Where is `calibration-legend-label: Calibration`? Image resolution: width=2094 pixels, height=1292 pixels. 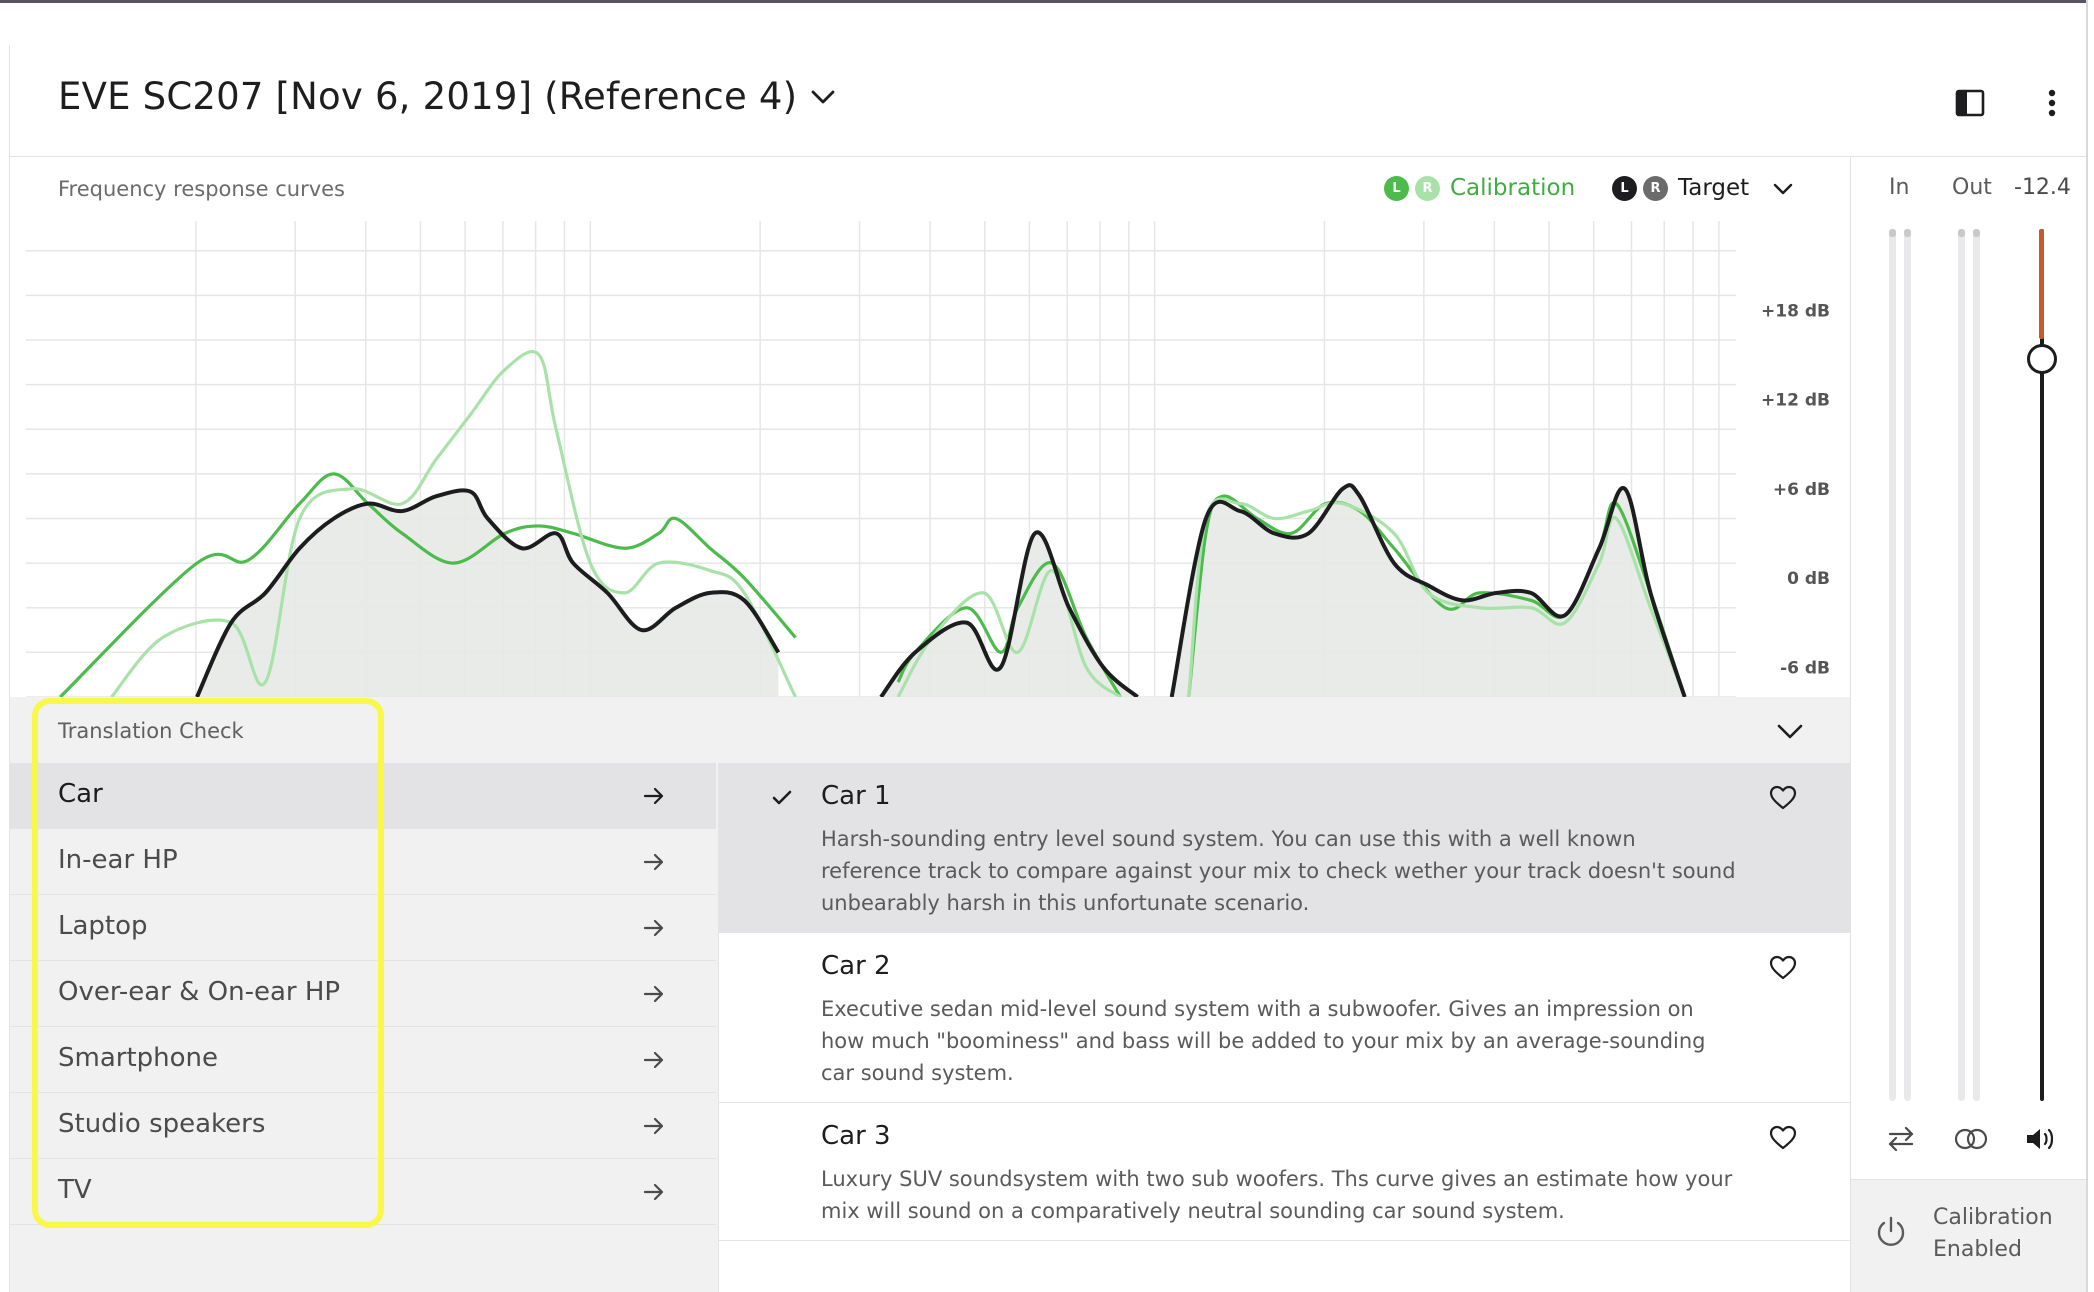
calibration-legend-label: Calibration is located at coordinates (1513, 188).